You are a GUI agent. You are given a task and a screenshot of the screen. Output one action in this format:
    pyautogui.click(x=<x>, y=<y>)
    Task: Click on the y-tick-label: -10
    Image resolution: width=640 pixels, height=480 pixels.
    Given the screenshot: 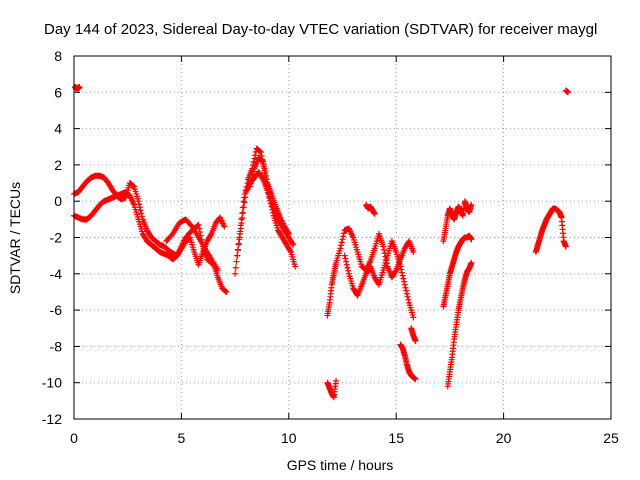 What is the action you would take?
    pyautogui.click(x=52, y=383)
    